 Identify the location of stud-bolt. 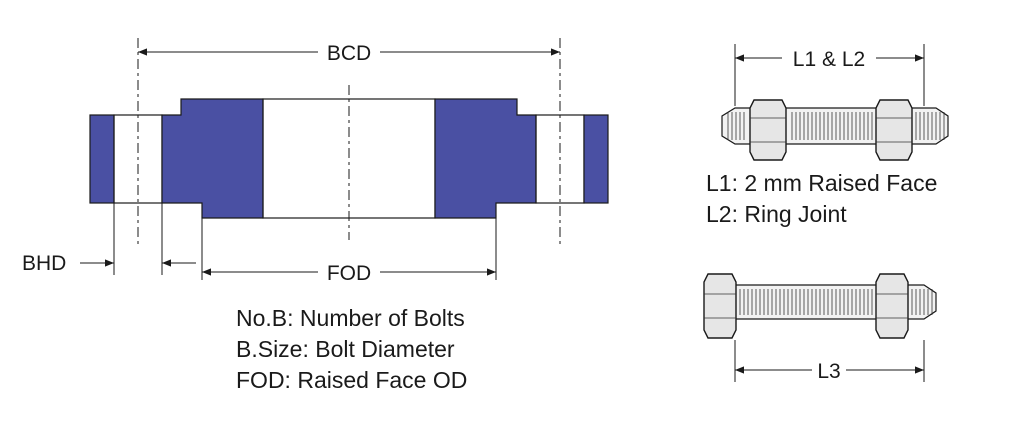
(835, 130).